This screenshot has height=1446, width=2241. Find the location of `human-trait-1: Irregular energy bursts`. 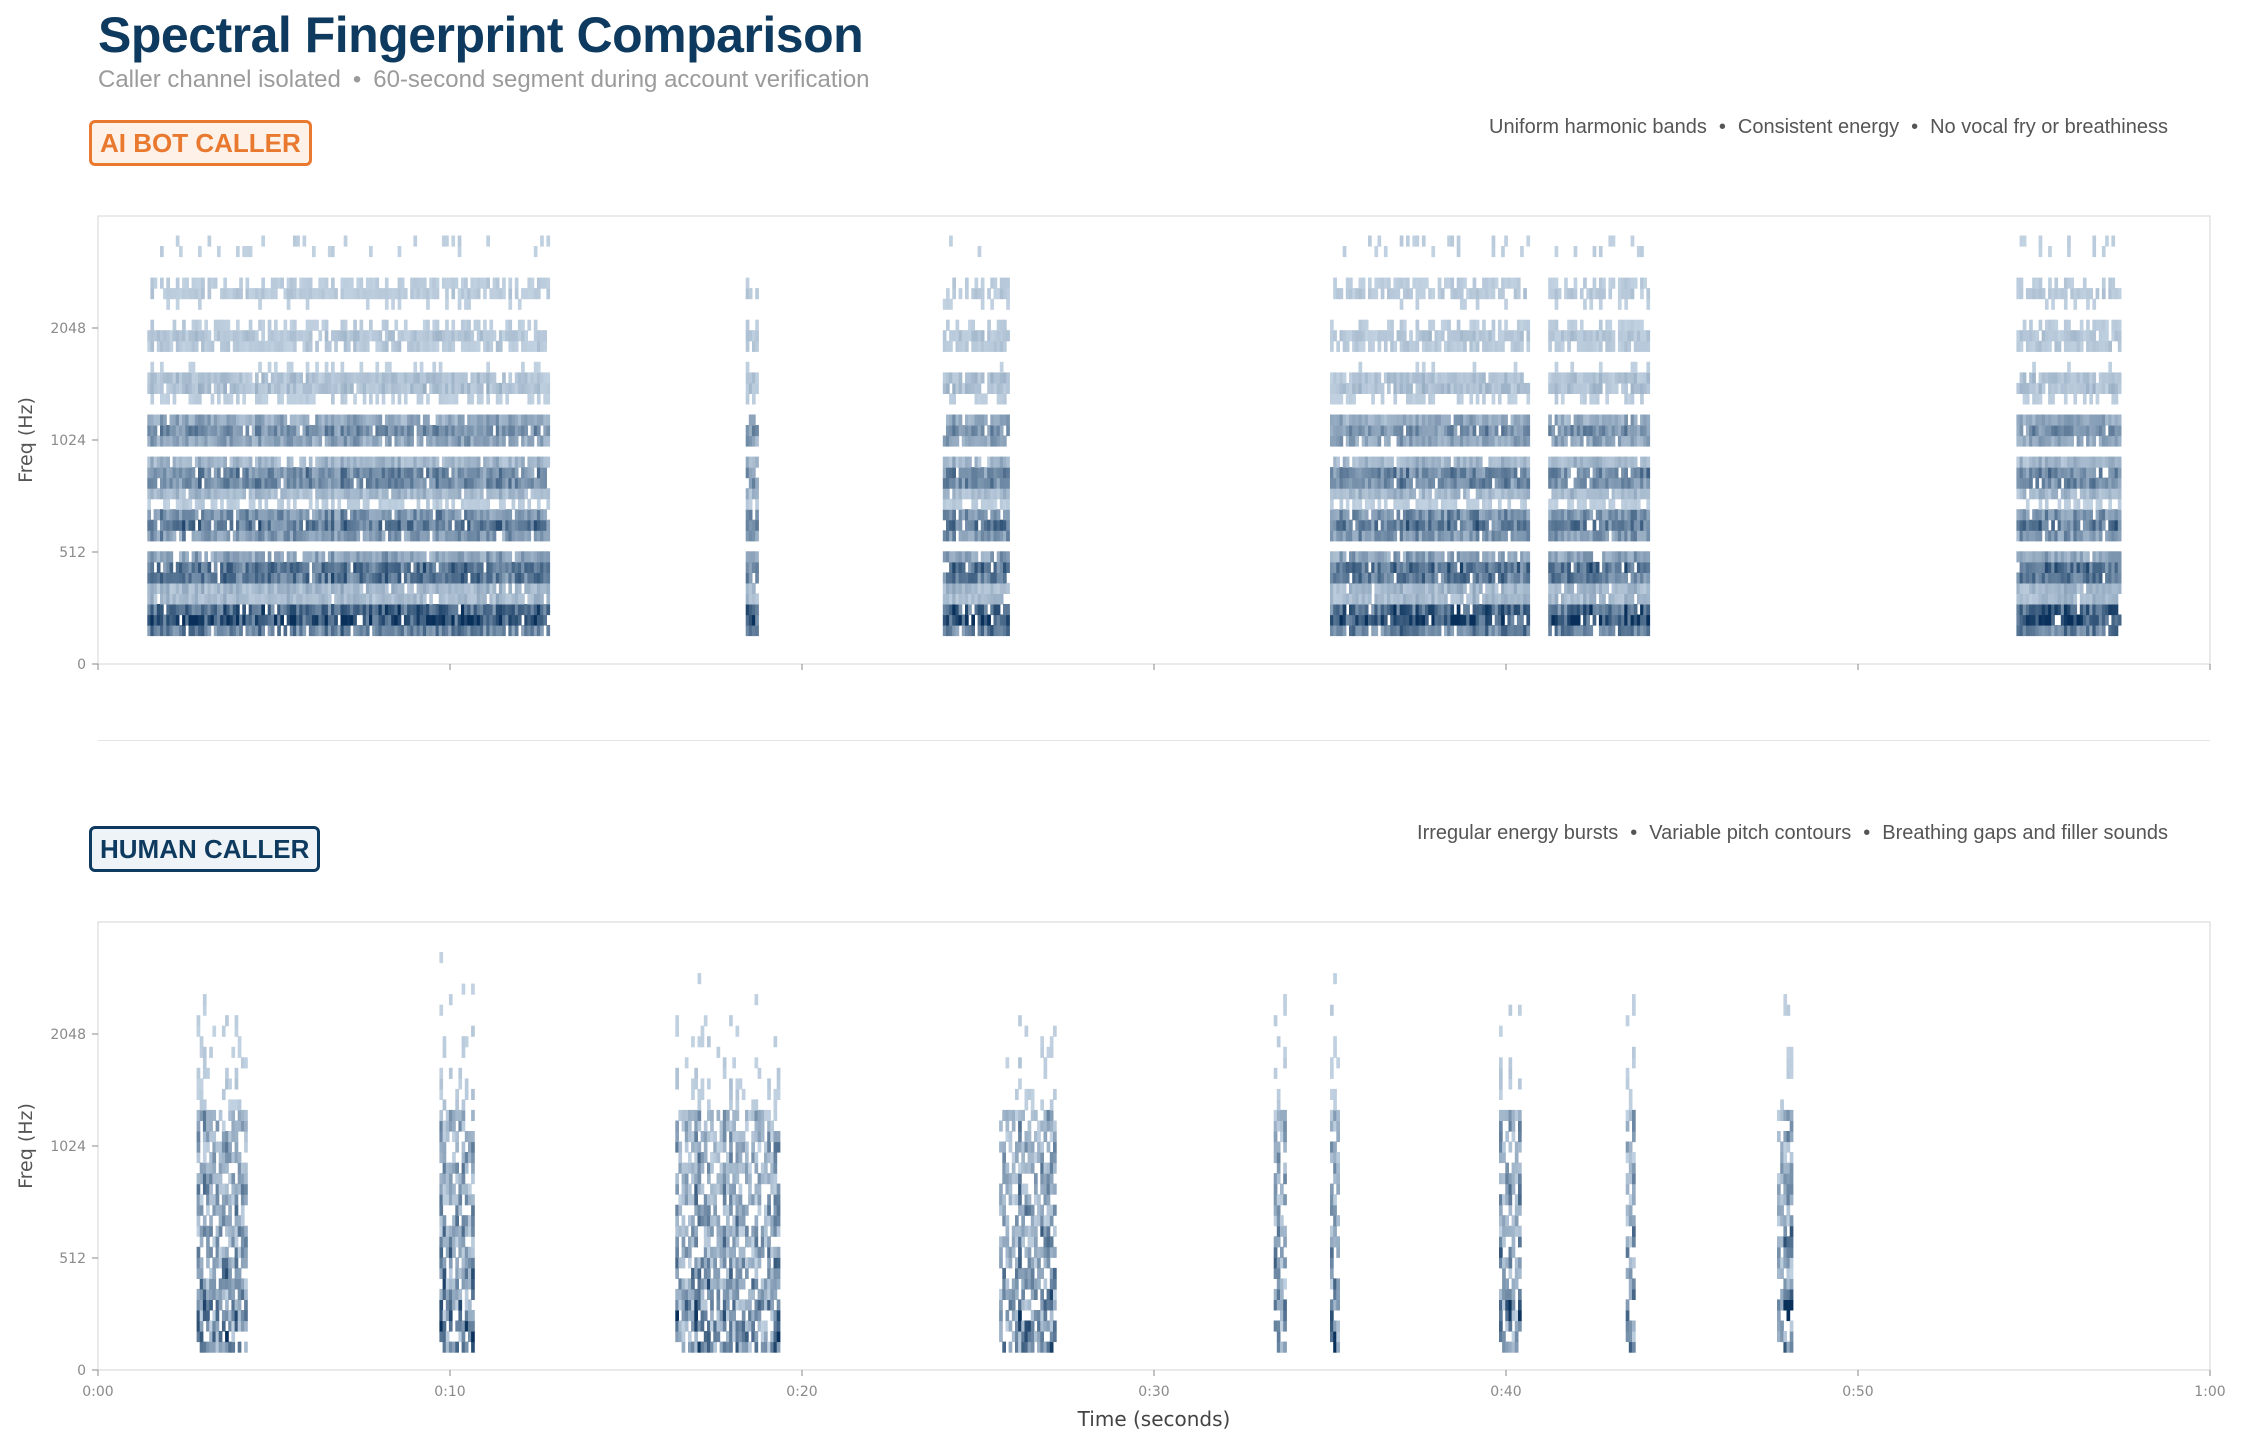

human-trait-1: Irregular energy bursts is located at coordinates (1518, 833).